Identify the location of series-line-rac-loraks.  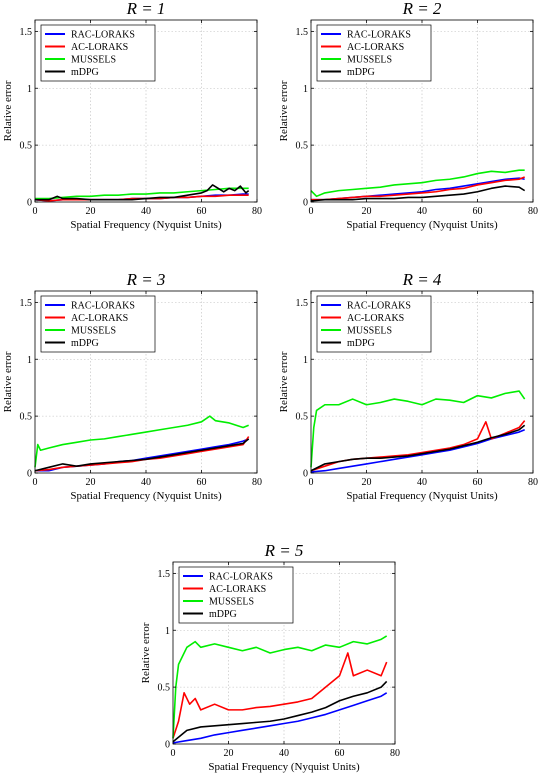
(280, 718).